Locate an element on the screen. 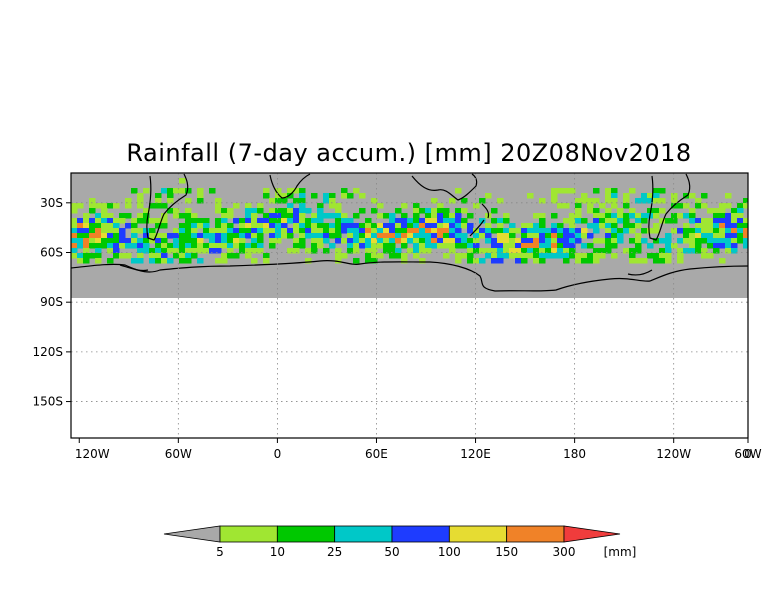 This screenshot has height=612, width=784. lon-tick-label: 60W is located at coordinates (747, 454).